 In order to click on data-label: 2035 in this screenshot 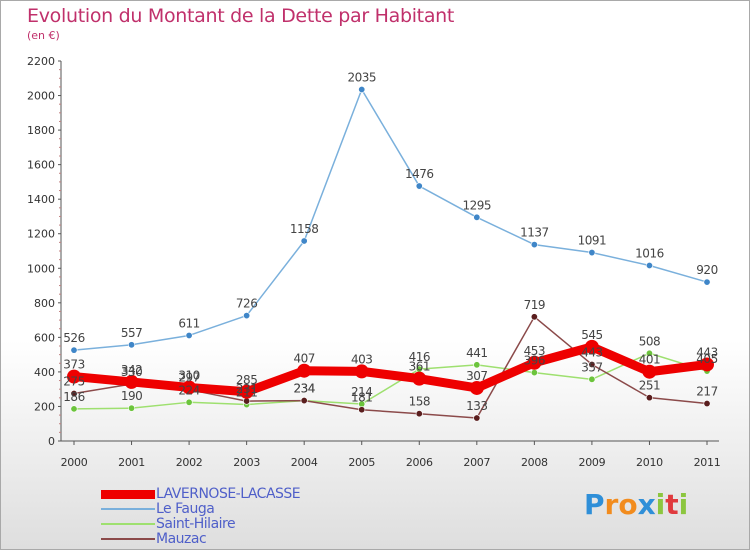, I will do `click(361, 78)`.